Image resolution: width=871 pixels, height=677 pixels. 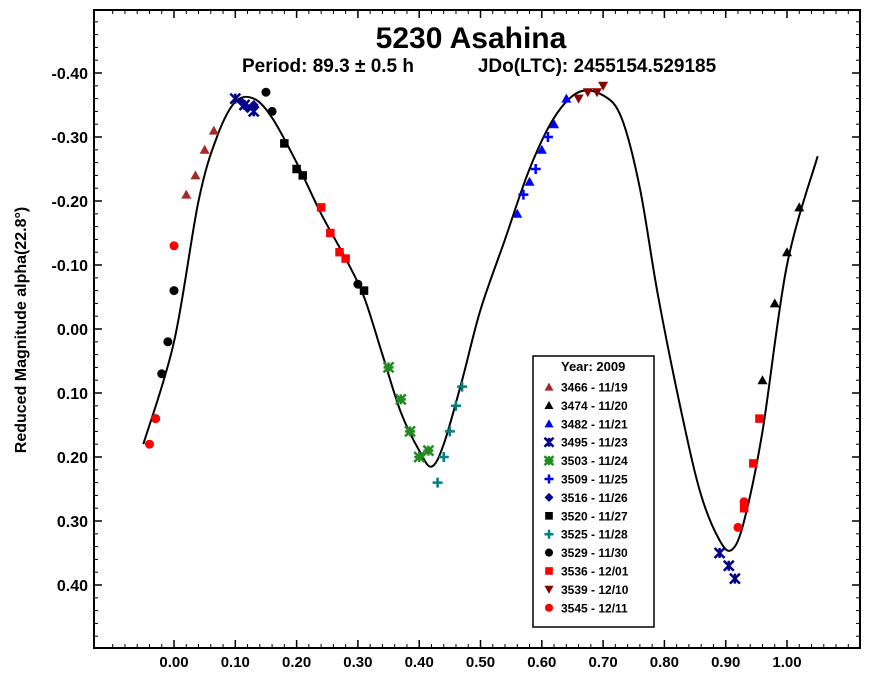 I want to click on legend-entry-label: 3503 - 11/24, so click(x=594, y=461).